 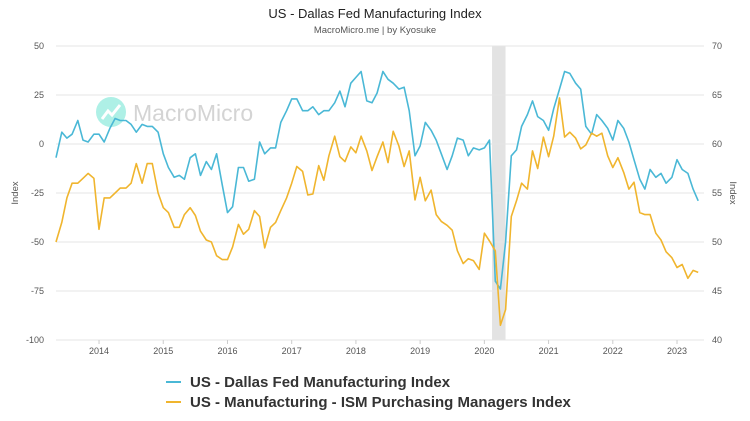 What do you see at coordinates (37, 193) in the screenshot?
I see `left-axis-tick-label: -25` at bounding box center [37, 193].